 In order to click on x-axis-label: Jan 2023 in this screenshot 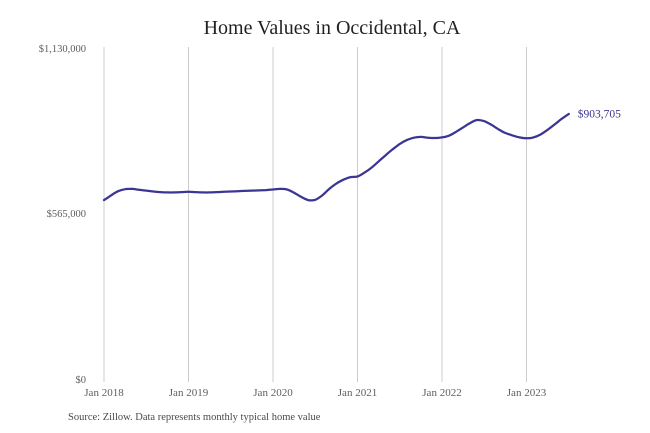, I will do `click(527, 393)`.